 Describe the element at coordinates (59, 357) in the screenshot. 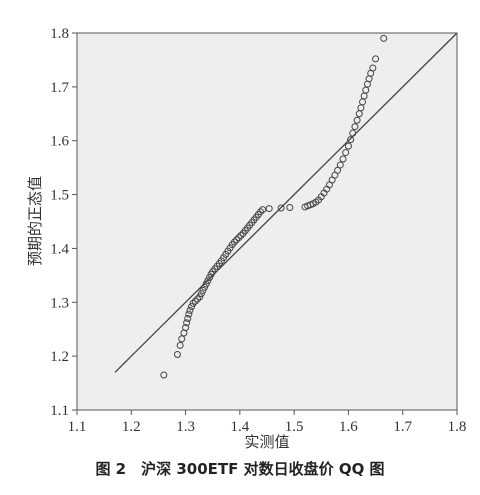

I see `y-tick-label: 1.2` at that location.